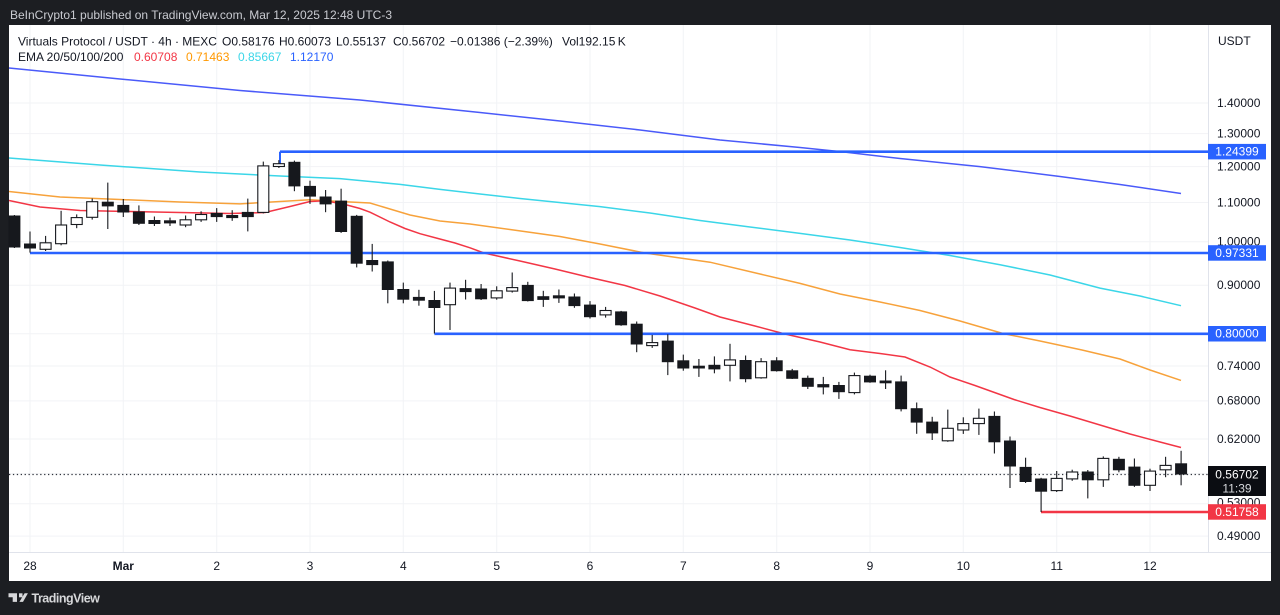 The image size is (1280, 615). I want to click on svg-text: 0.71463, so click(208, 57).